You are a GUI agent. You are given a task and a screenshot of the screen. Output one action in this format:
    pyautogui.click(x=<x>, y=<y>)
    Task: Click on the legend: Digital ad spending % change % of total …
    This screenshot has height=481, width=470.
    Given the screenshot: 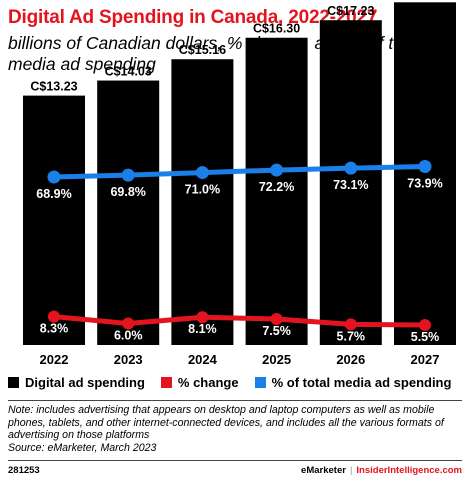 What is the action you would take?
    pyautogui.click(x=237, y=382)
    